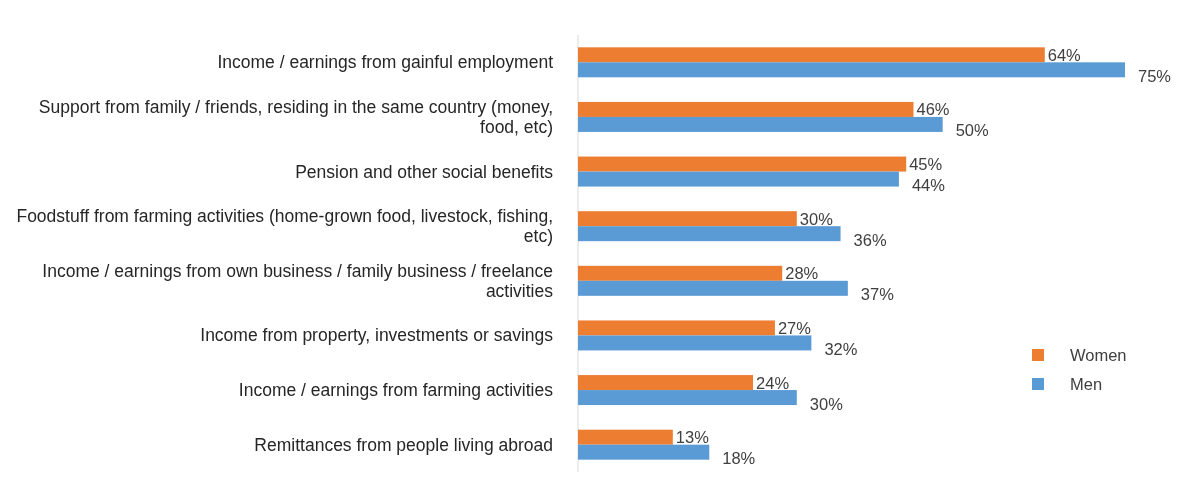  I want to click on data-label: 18%, so click(739, 458).